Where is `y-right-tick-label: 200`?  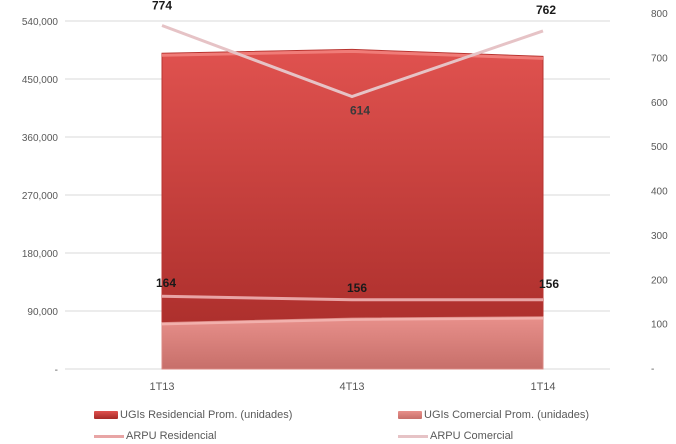
y-right-tick-label: 200 is located at coordinates (659, 280).